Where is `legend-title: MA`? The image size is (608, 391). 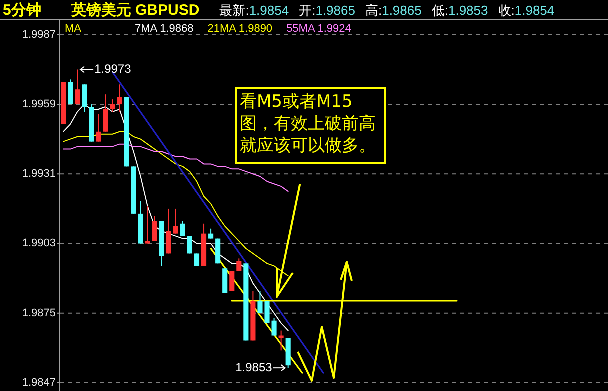 legend-title: MA is located at coordinates (73, 29).